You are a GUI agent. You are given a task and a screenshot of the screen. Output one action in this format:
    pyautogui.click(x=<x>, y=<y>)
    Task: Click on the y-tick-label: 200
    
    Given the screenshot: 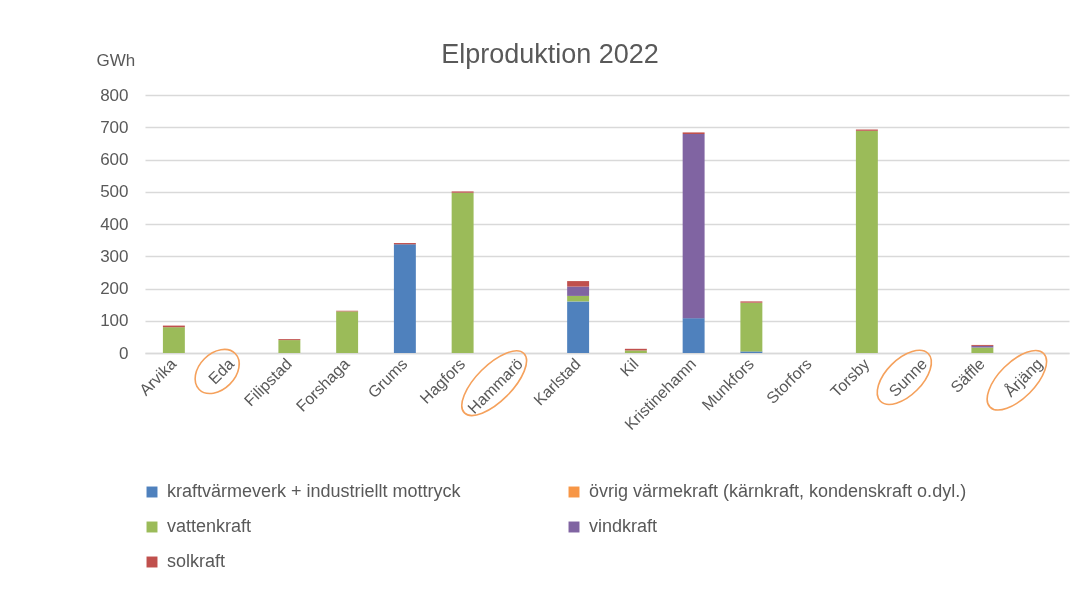 What is the action you would take?
    pyautogui.click(x=114, y=288)
    